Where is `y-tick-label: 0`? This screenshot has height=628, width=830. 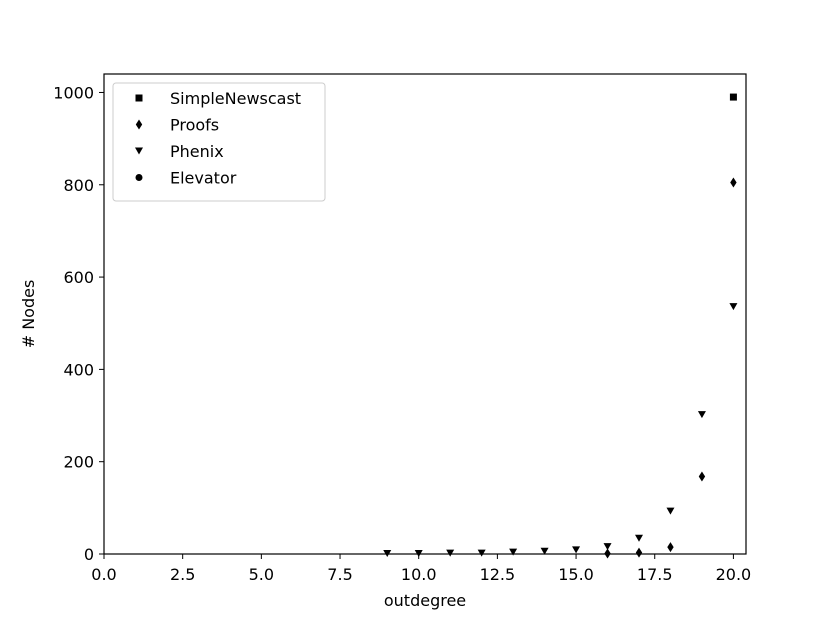
y-tick-label: 0 is located at coordinates (89, 554).